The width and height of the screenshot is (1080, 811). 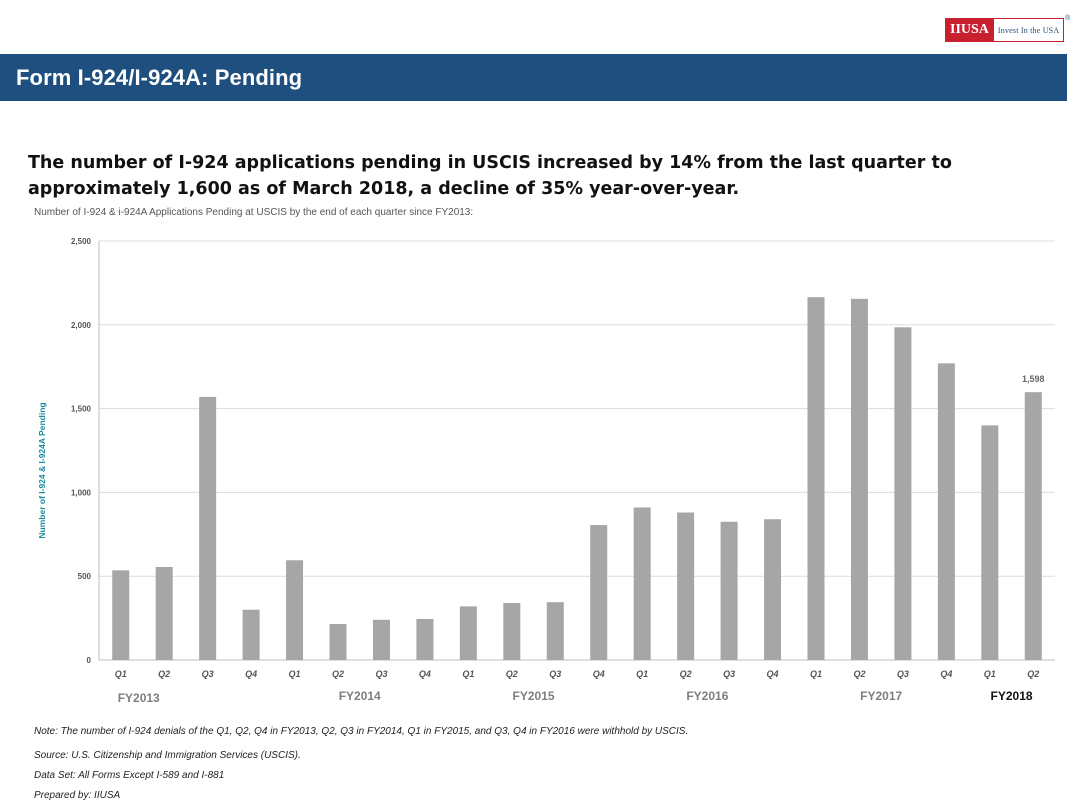 I want to click on x-group-label: FY2017, so click(x=881, y=696).